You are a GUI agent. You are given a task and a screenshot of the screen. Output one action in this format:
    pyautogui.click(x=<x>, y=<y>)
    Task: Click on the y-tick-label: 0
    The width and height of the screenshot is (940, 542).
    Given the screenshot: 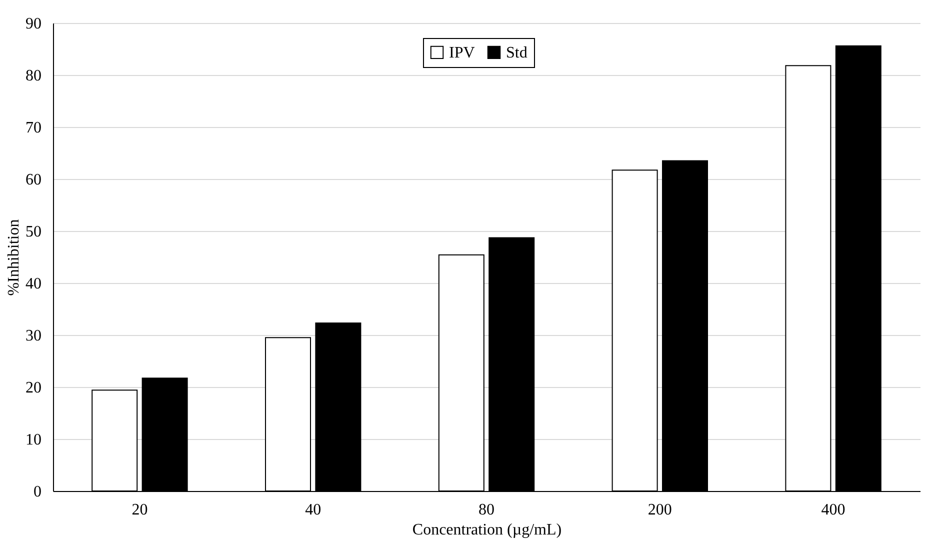 What is the action you would take?
    pyautogui.click(x=38, y=492)
    